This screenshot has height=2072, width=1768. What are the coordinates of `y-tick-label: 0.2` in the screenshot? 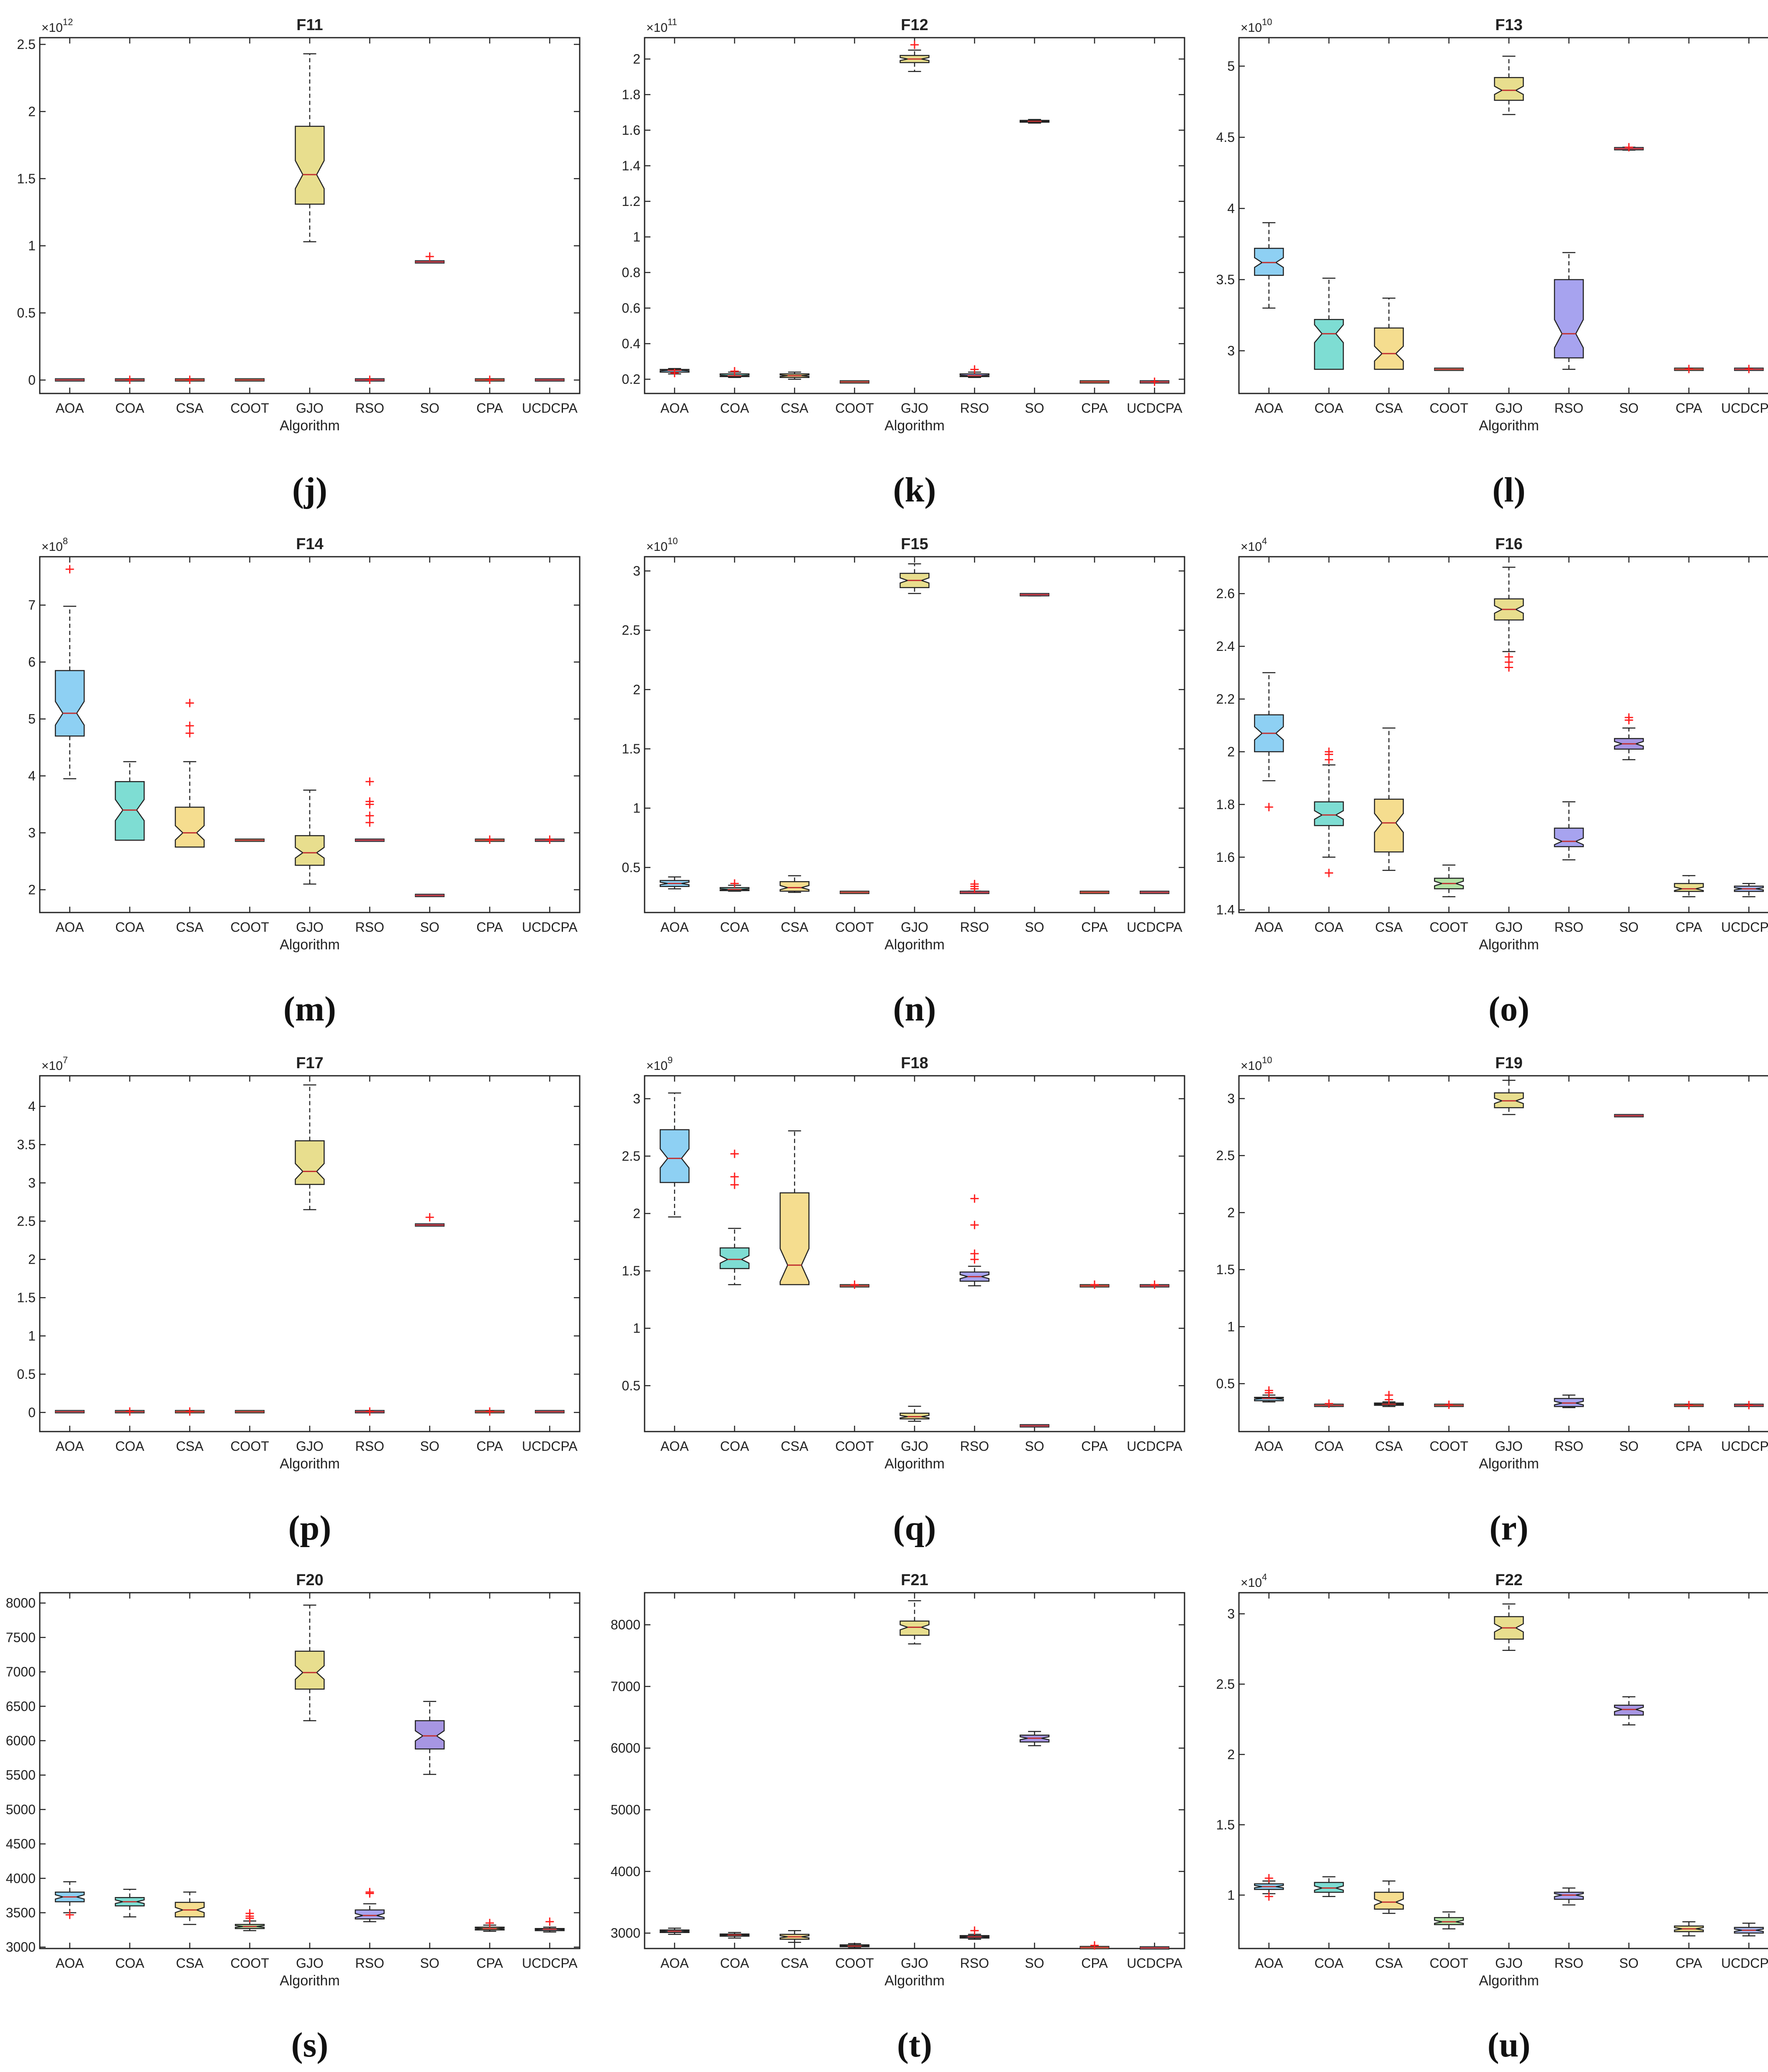 It's located at (631, 379).